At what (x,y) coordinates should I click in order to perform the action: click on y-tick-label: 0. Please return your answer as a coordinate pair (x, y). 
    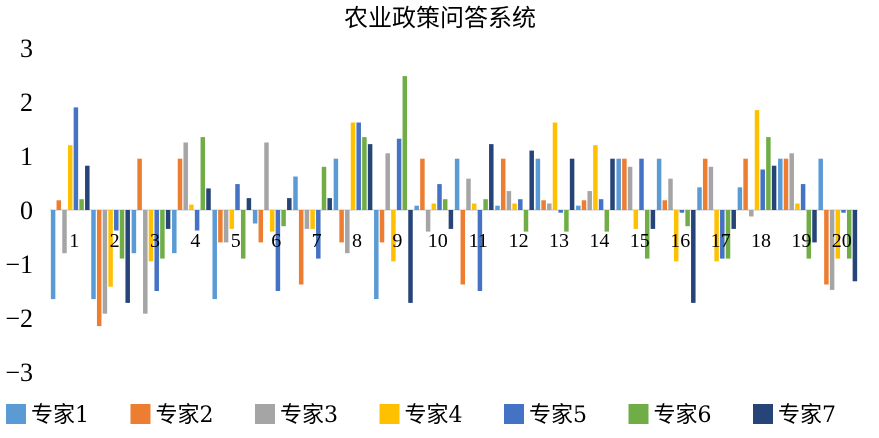
    Looking at the image, I should click on (26, 210).